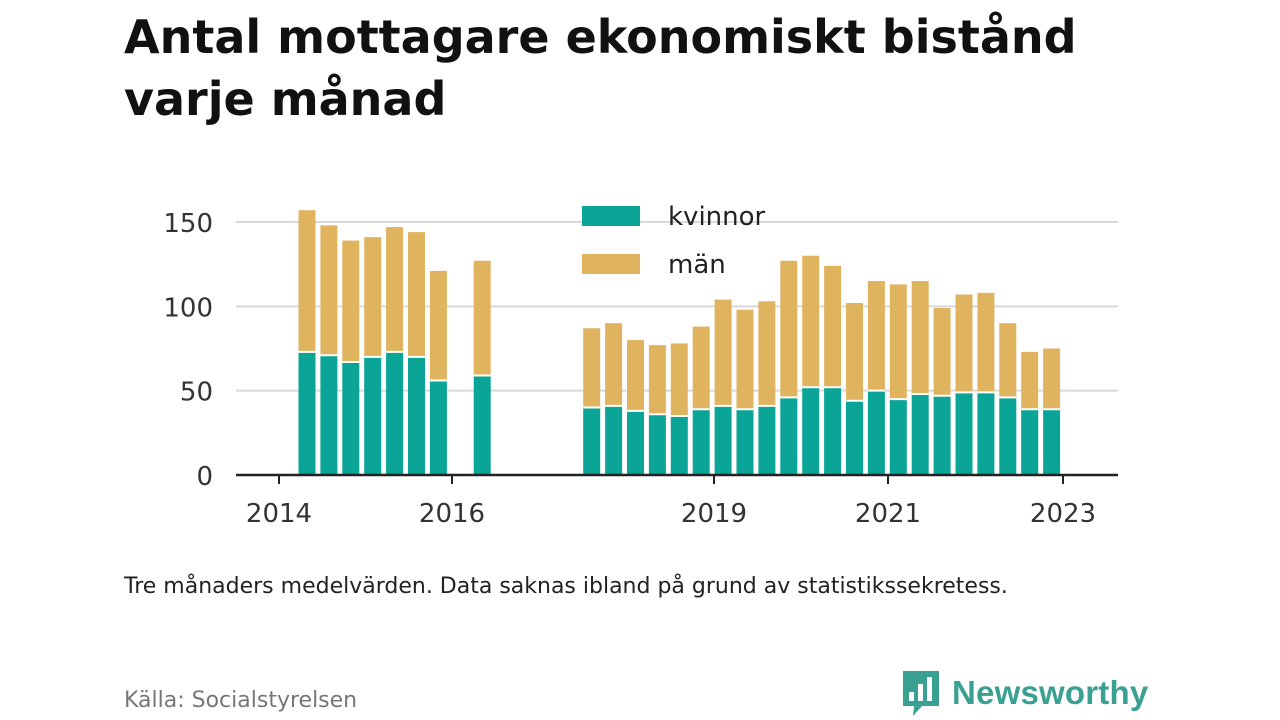 This screenshot has height=720, width=1280. I want to click on x-tick-label: 2019, so click(714, 514).